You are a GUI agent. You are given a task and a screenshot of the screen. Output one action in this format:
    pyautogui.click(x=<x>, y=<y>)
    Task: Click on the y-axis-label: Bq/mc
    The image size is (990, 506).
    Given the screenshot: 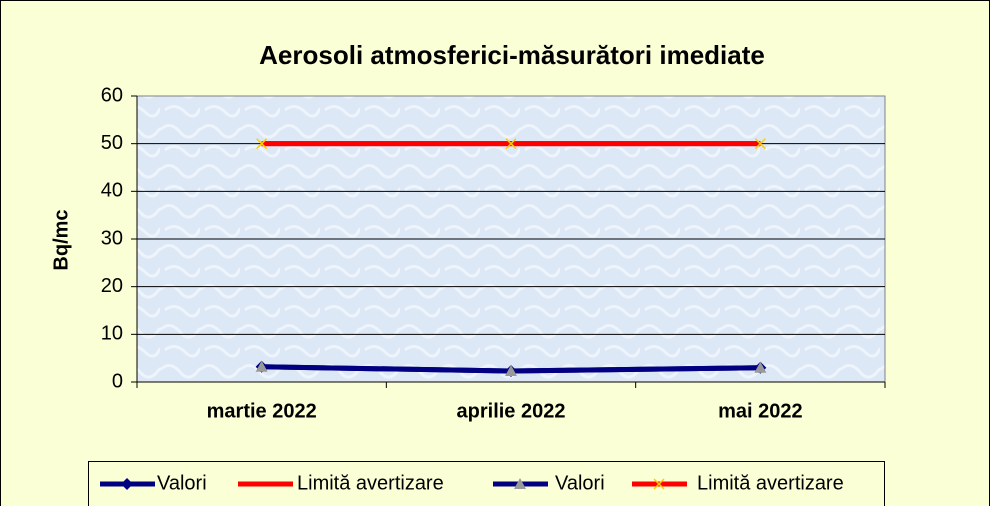 What is the action you would take?
    pyautogui.click(x=61, y=239)
    